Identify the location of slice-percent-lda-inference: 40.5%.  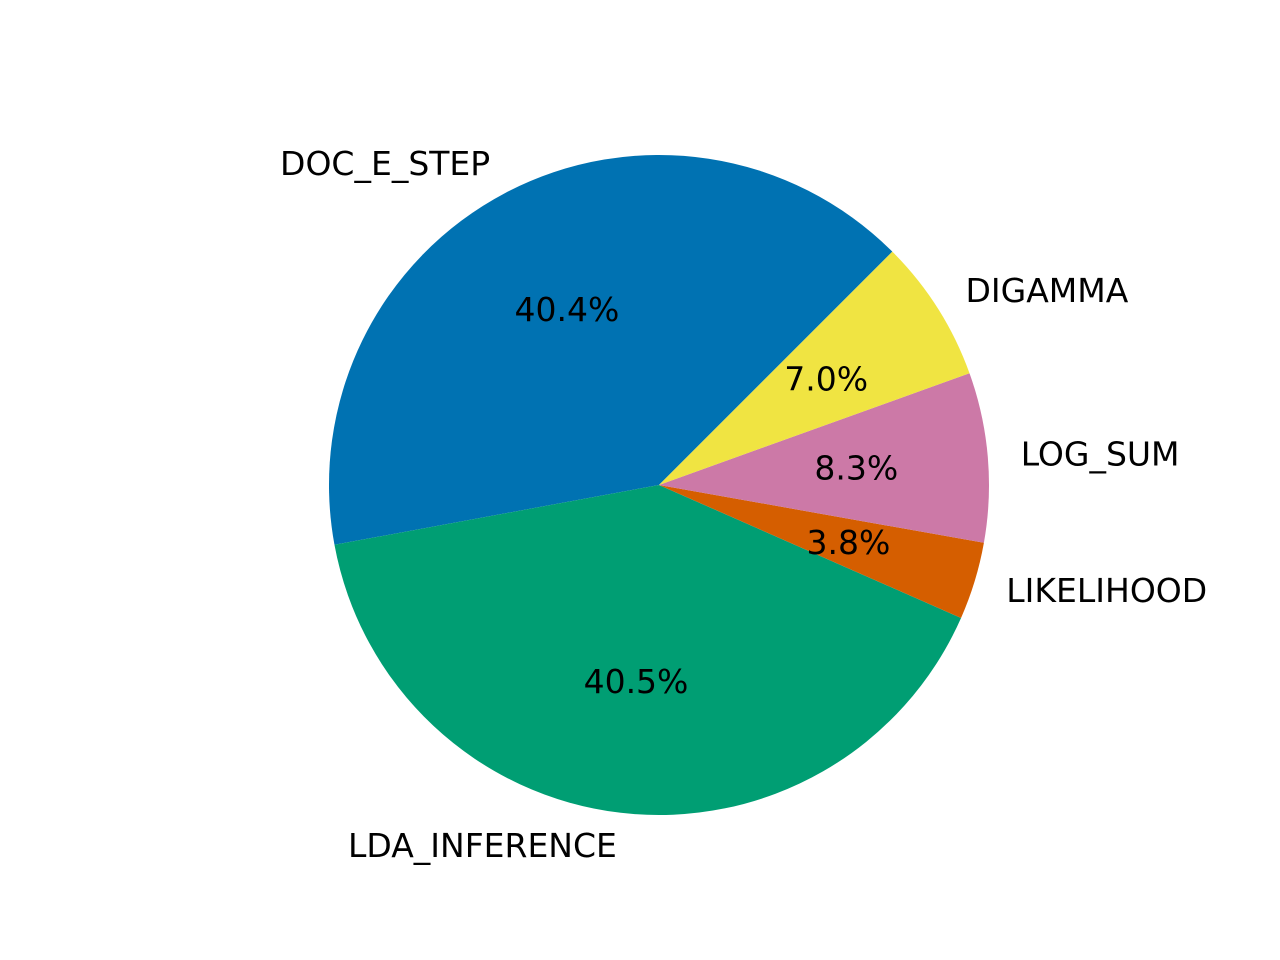
(636, 681).